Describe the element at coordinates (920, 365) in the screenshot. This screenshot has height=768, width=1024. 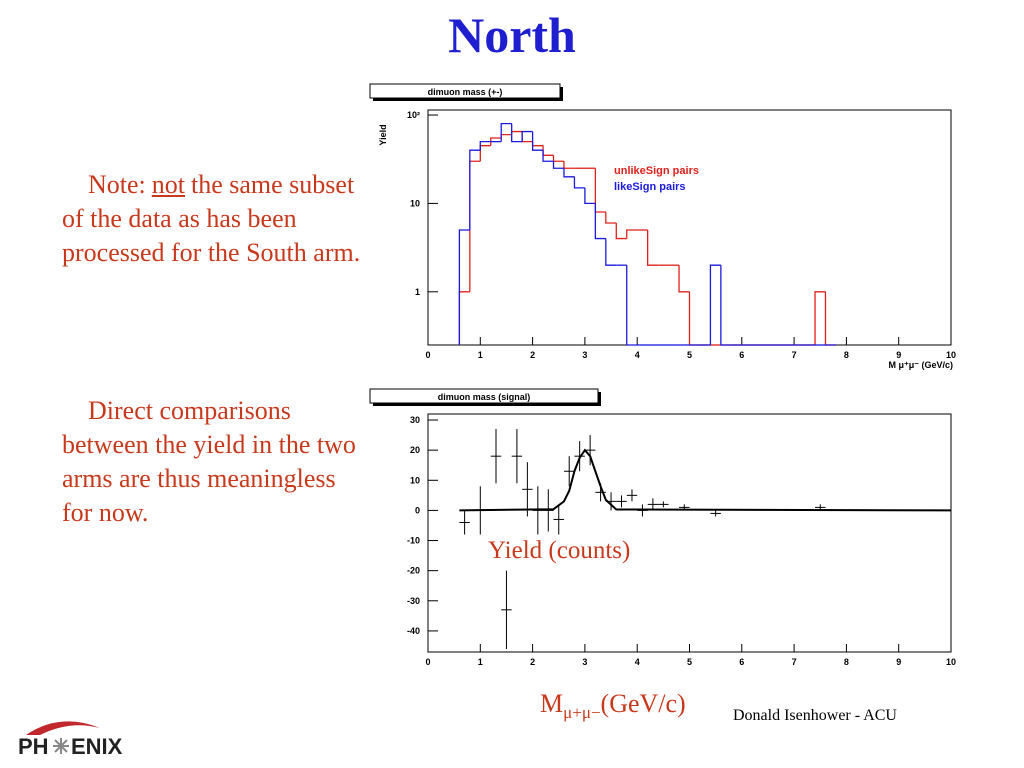
I see `x-axis-label: M μ⁺μ⁻ (GeV/c)` at that location.